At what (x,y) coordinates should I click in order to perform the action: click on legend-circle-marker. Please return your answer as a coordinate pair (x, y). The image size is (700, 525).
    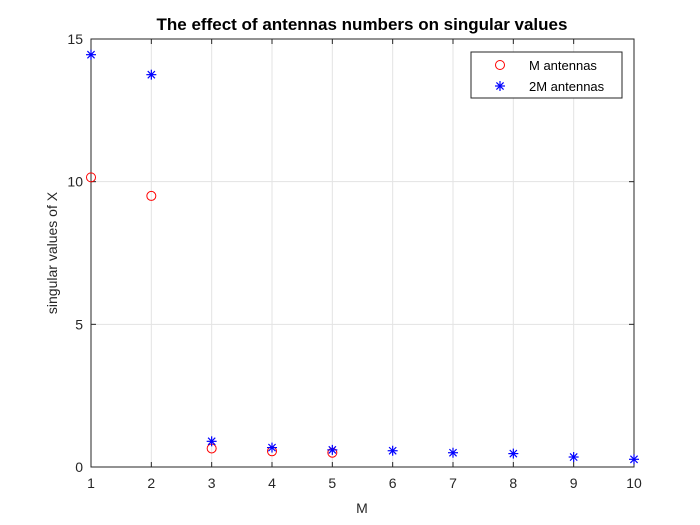
    Looking at the image, I should click on (500, 65).